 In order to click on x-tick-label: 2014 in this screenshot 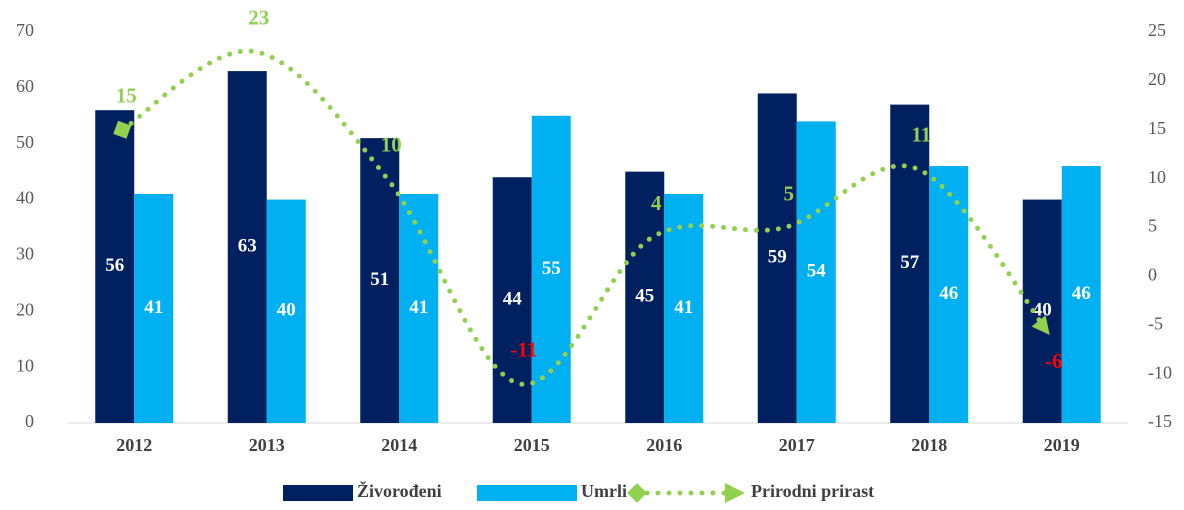, I will do `click(399, 445)`.